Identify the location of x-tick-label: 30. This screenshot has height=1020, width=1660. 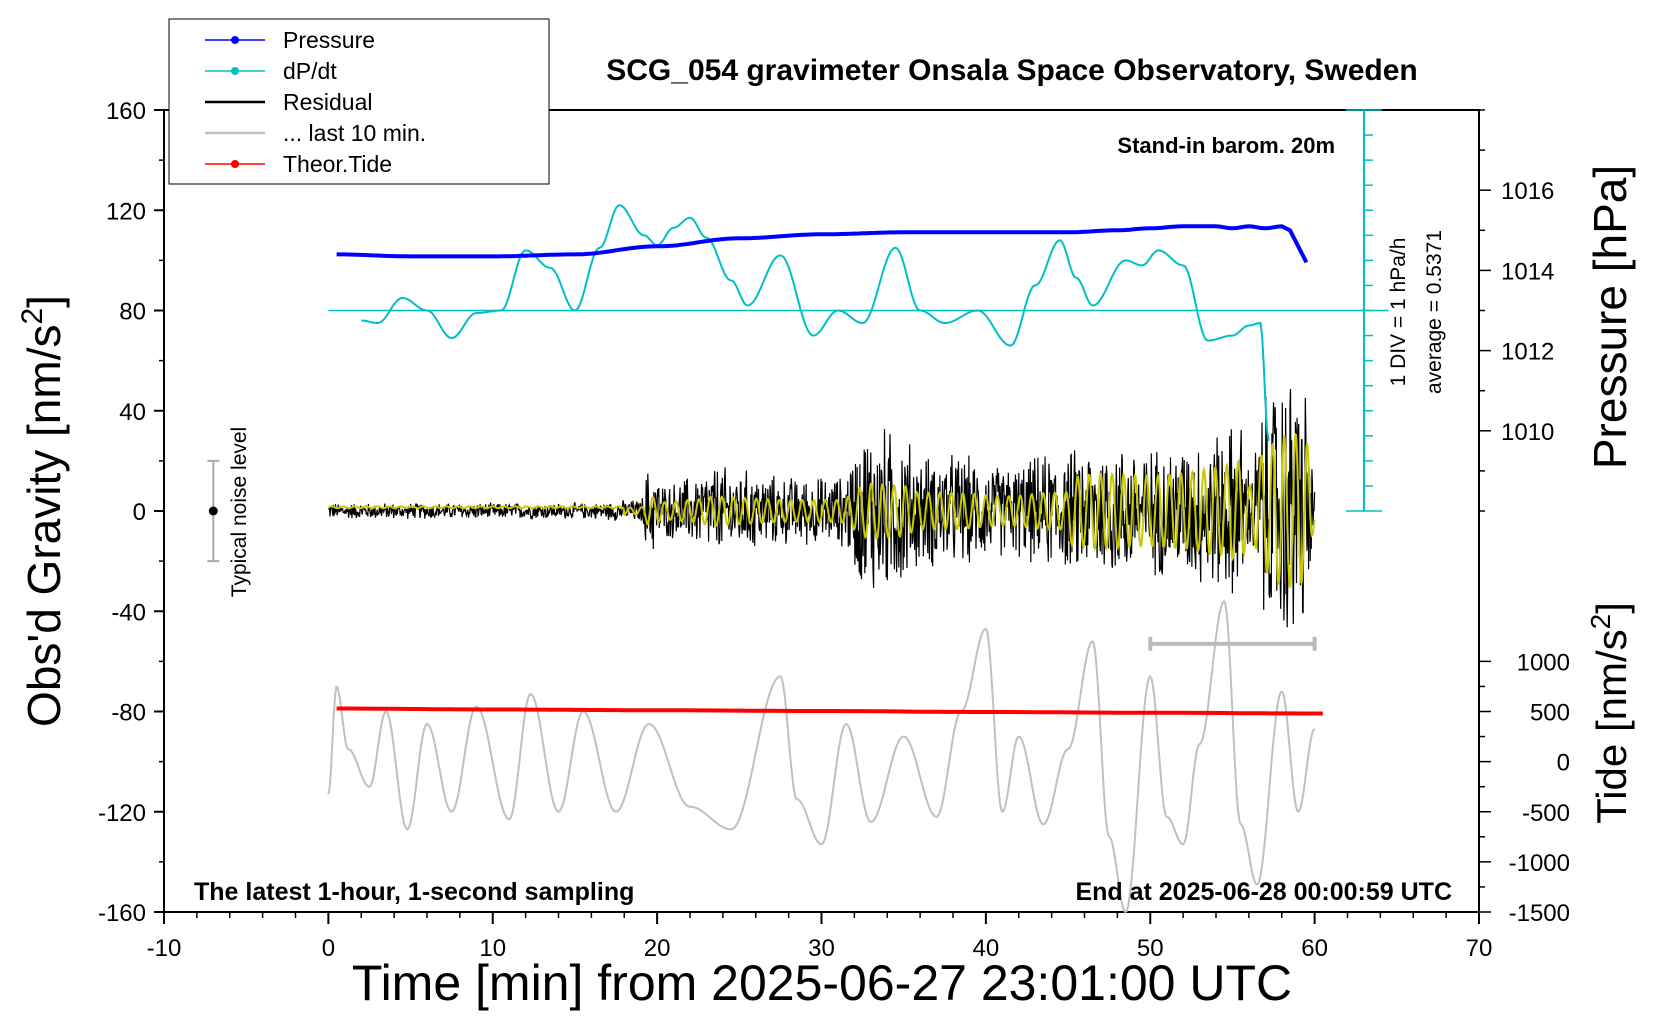
(821, 948).